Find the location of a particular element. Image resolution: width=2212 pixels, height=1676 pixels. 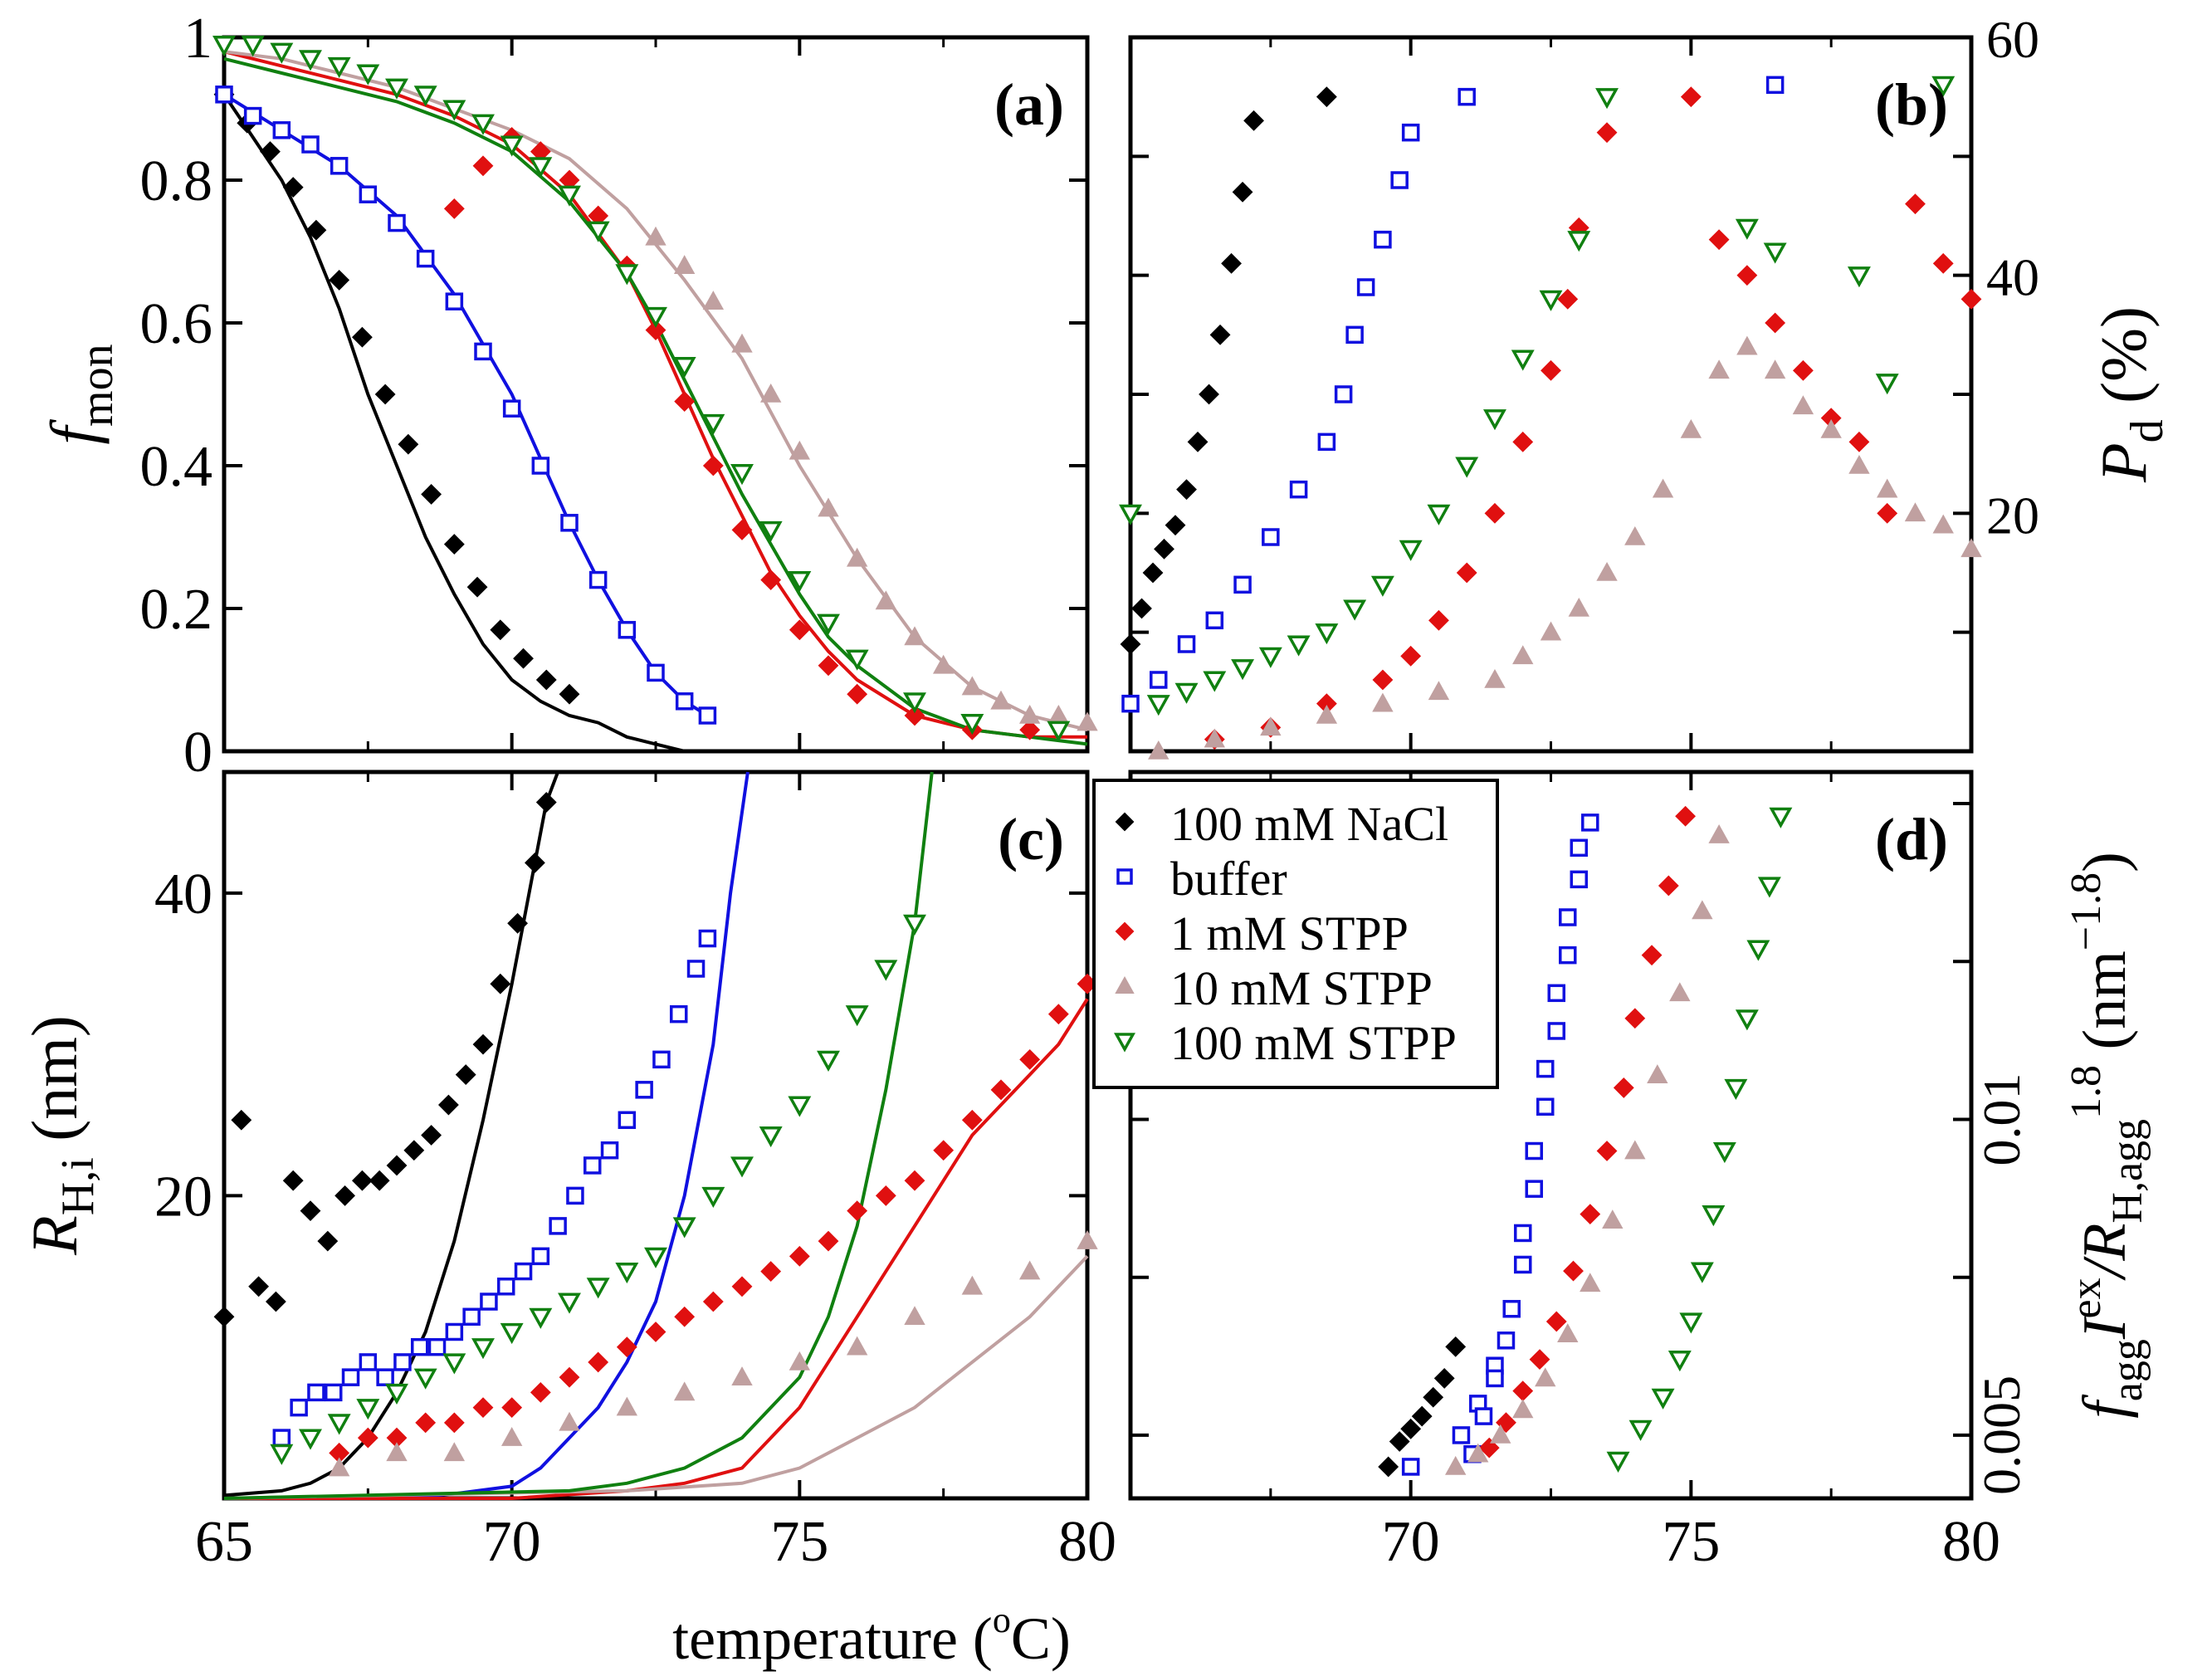

y-axis-title: faggIex/RH,agg1.8 (nm−1.8) is located at coordinates (2107, 1135).